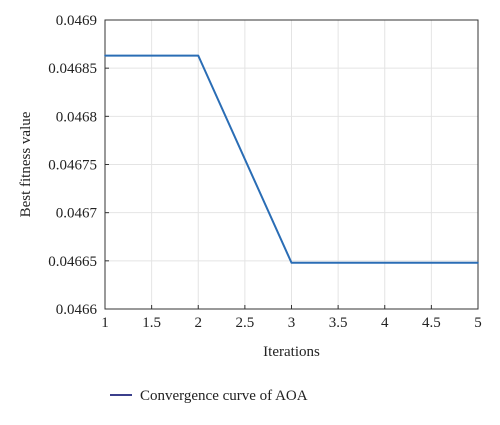 This screenshot has width=500, height=425. Describe the element at coordinates (478, 323) in the screenshot. I see `x-tick-label: 5` at that location.